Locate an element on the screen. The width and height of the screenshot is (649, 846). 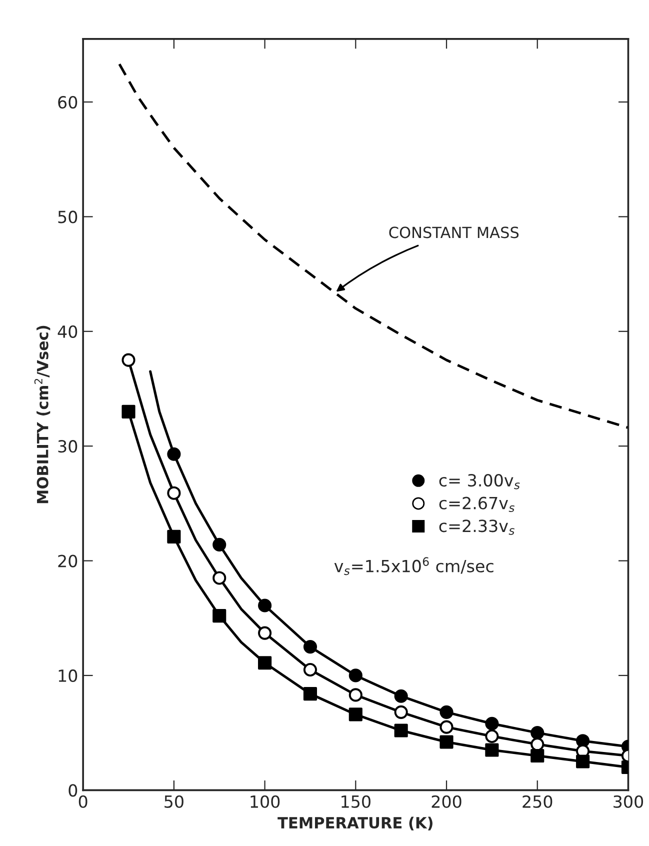
y-tick-label: 30 is located at coordinates (68, 446).